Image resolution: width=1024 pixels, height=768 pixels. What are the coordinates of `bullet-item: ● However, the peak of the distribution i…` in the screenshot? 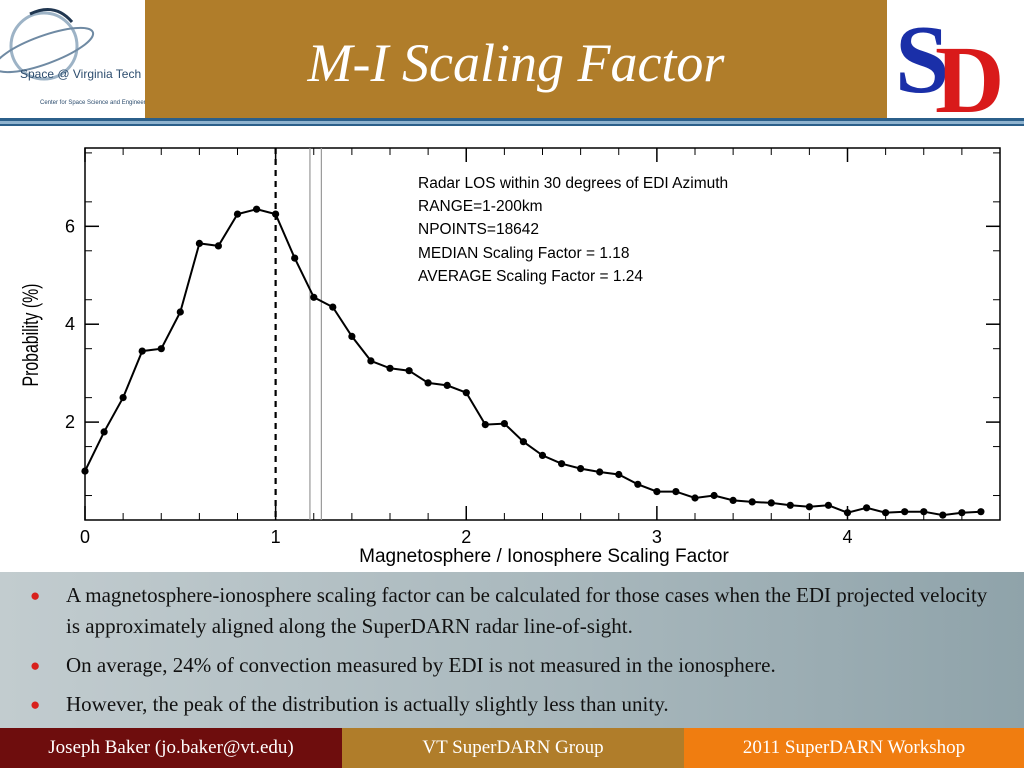 It's located at (516, 704).